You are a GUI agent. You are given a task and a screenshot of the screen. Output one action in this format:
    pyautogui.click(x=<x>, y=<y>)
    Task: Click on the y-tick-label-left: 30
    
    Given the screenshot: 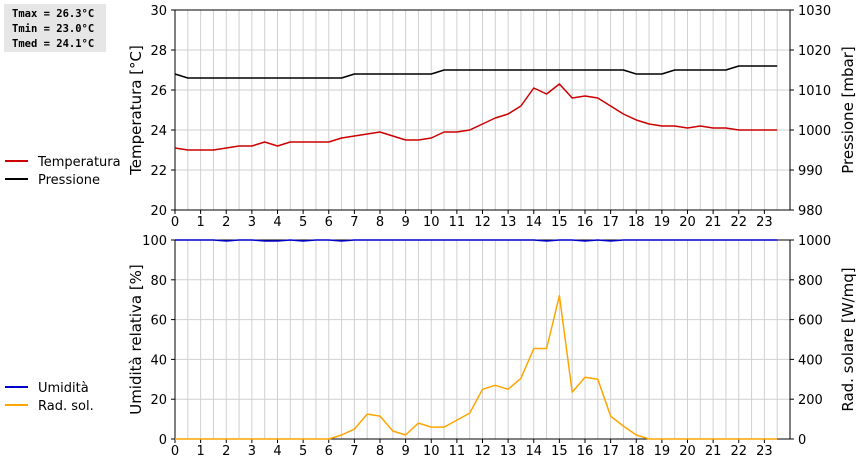 What is the action you would take?
    pyautogui.click(x=158, y=11)
    